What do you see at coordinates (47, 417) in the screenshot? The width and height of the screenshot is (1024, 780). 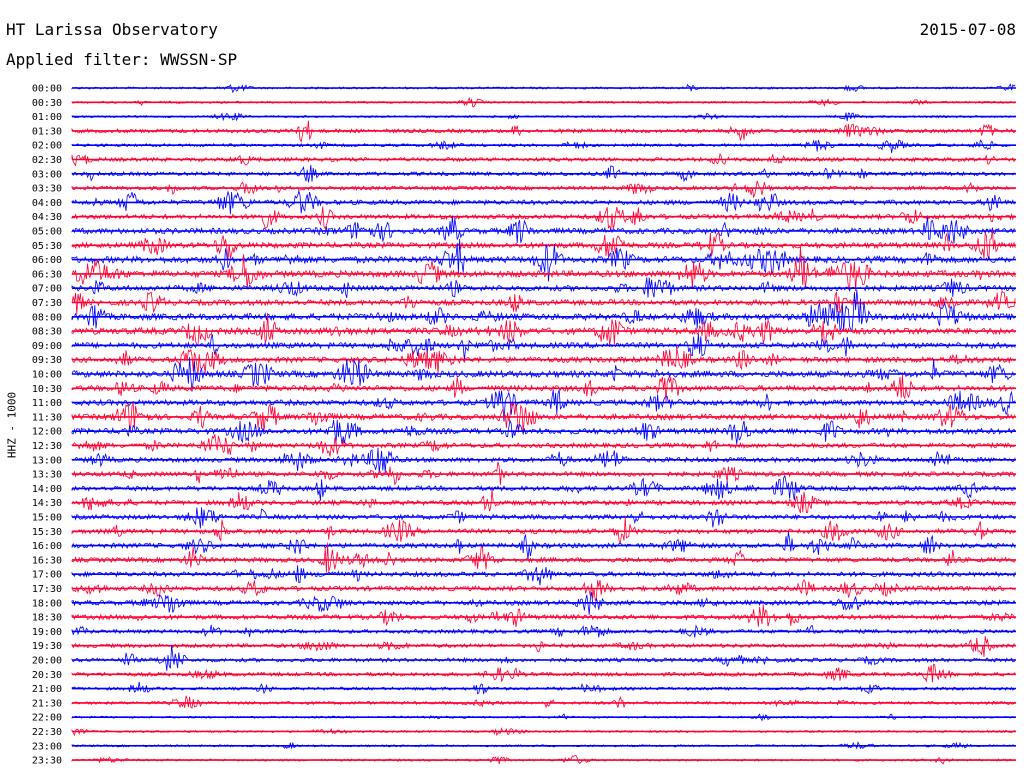 I see `row-time-label: 11:30` at bounding box center [47, 417].